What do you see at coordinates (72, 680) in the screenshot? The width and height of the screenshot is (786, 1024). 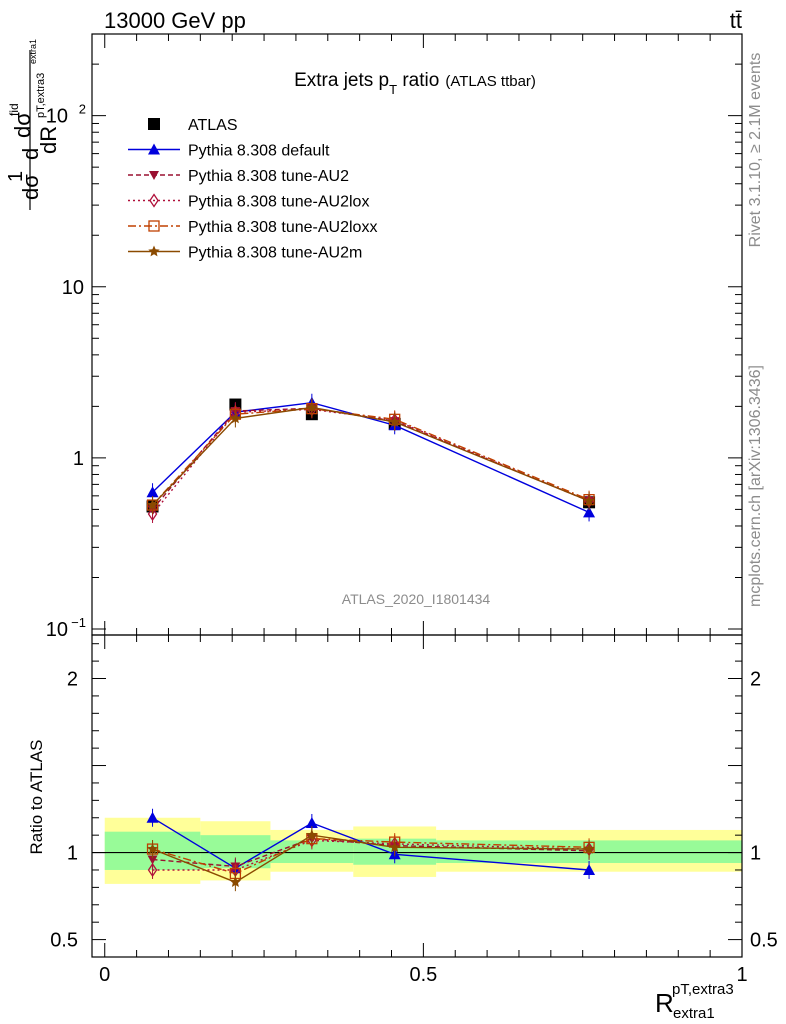 I see `ratio-ytick-label-left: 2` at bounding box center [72, 680].